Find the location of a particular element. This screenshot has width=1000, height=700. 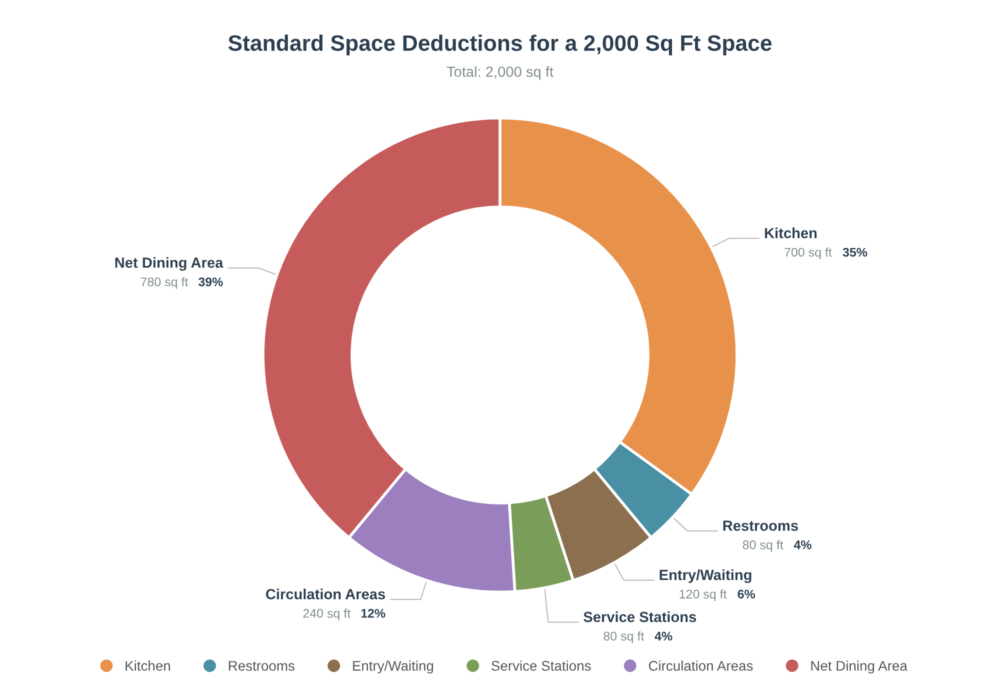

data-label: 780 sq ft 39% is located at coordinates (181, 283).